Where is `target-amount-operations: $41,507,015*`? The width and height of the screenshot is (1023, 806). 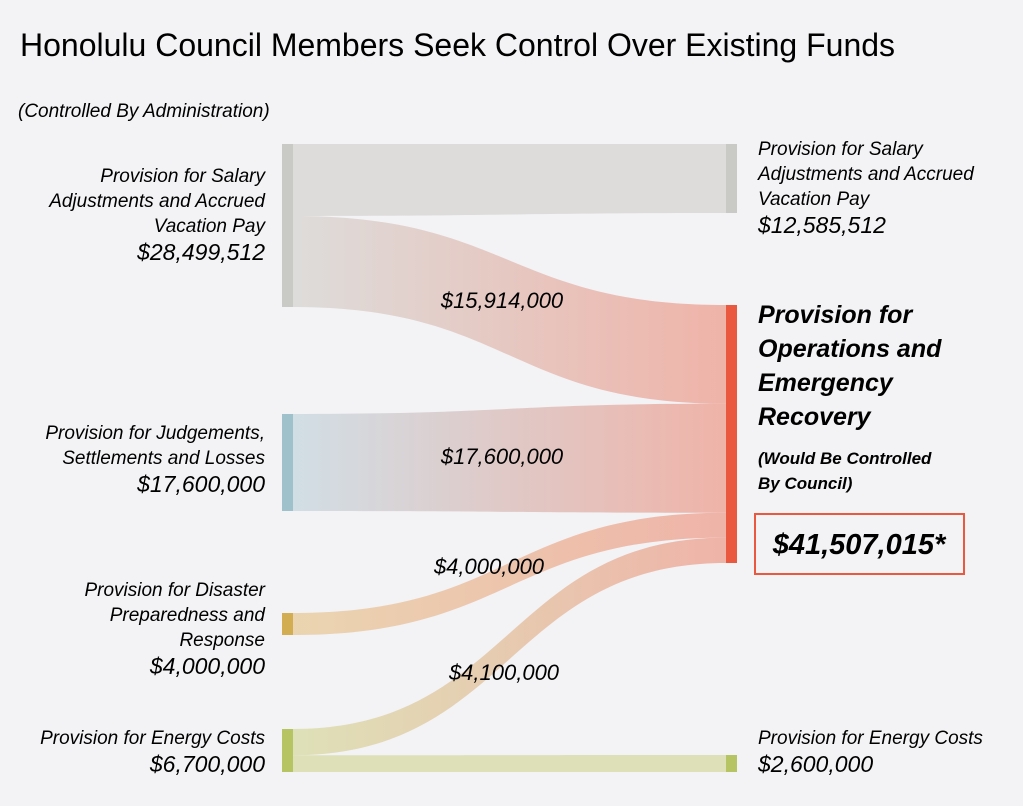
target-amount-operations: $41,507,015* is located at coordinates (859, 545).